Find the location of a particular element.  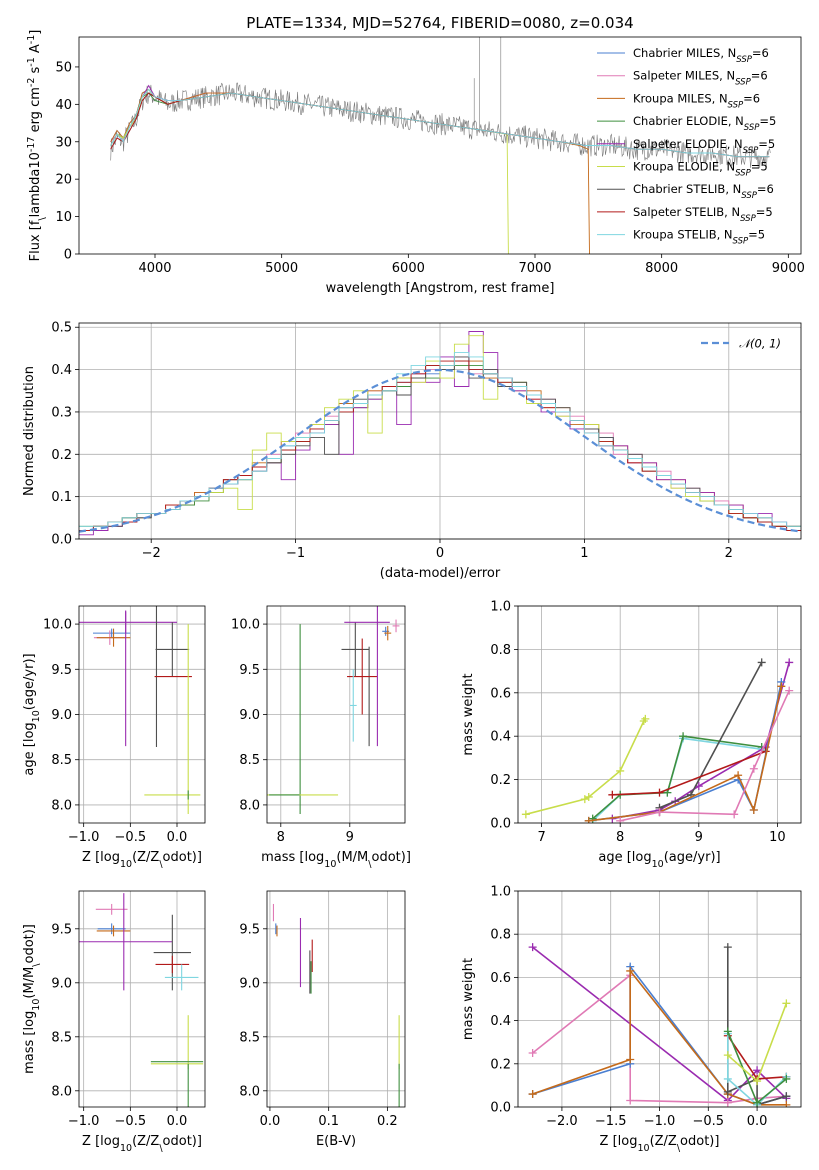

x-axis-label: E(B-V) is located at coordinates (336, 1141).